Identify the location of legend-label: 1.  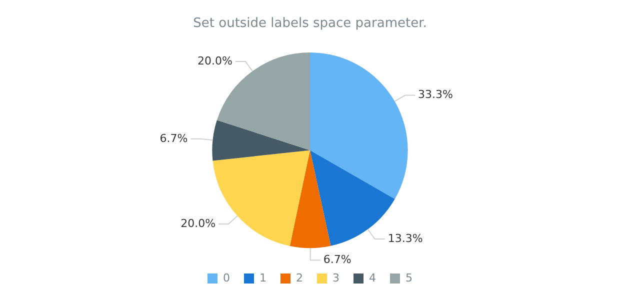
(263, 277).